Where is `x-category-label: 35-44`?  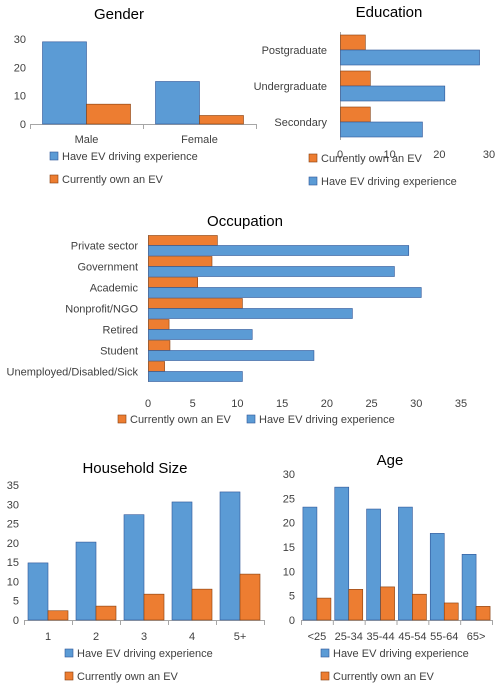 x-category-label: 35-44 is located at coordinates (381, 637).